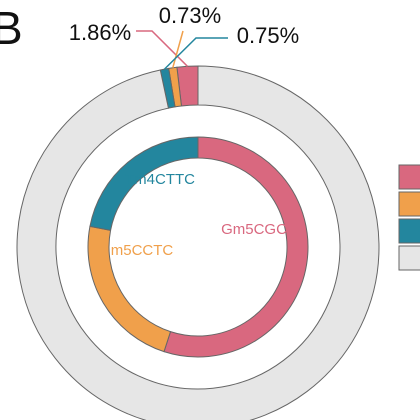 The height and width of the screenshot is (420, 420). I want to click on legend-swatch-m5cctc, so click(409, 204).